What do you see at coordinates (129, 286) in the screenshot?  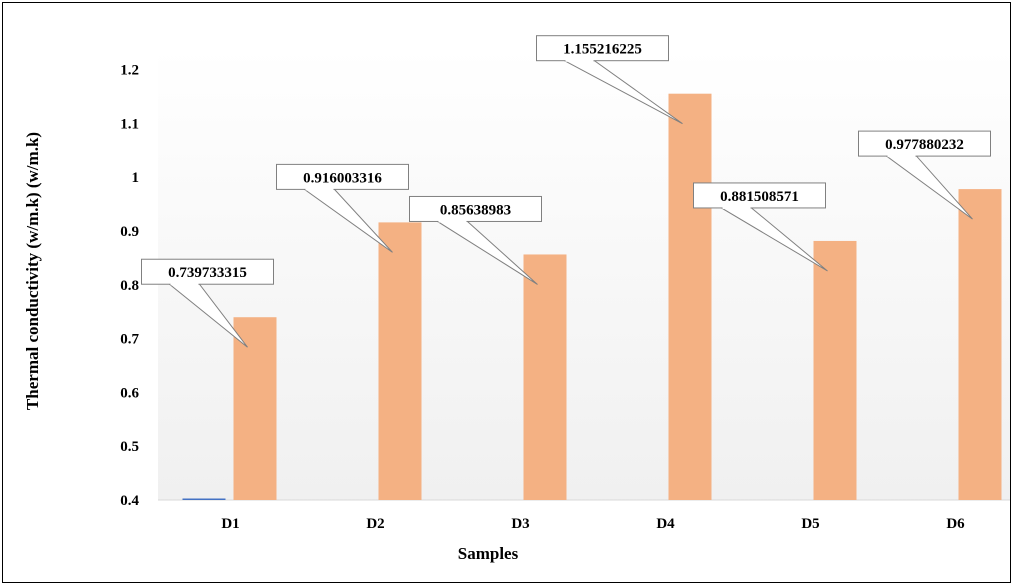 I see `y-tick-label: 0.8` at bounding box center [129, 286].